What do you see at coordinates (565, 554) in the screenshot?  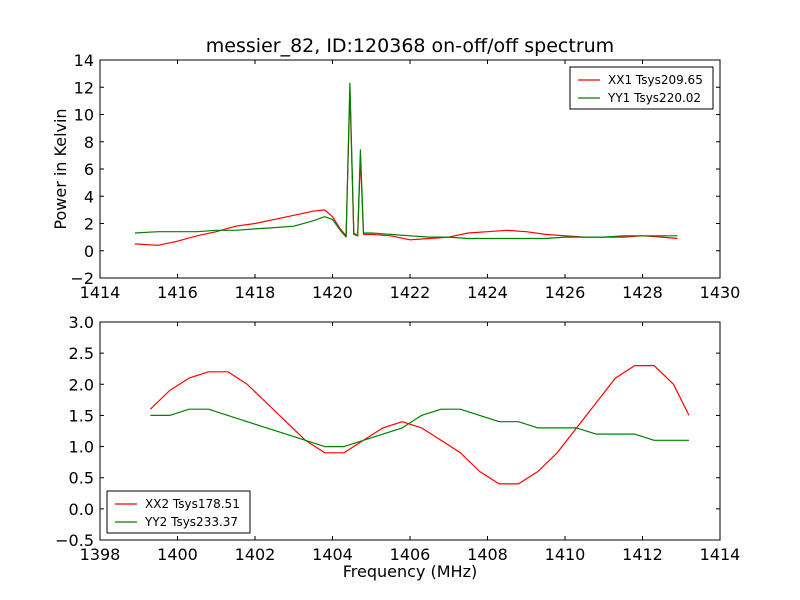 I see `x-tick-label: 1410` at bounding box center [565, 554].